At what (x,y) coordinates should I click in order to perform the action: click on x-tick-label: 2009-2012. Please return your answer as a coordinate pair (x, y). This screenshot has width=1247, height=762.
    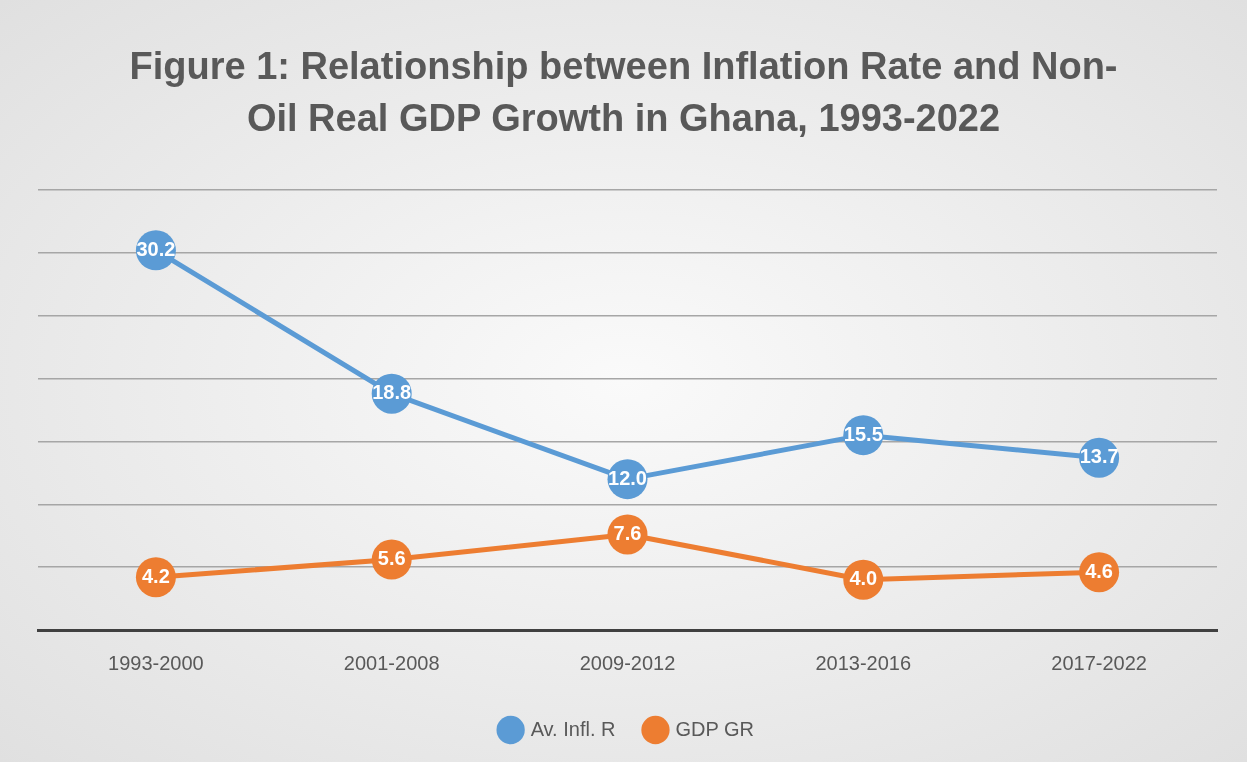
    Looking at the image, I should click on (627, 662).